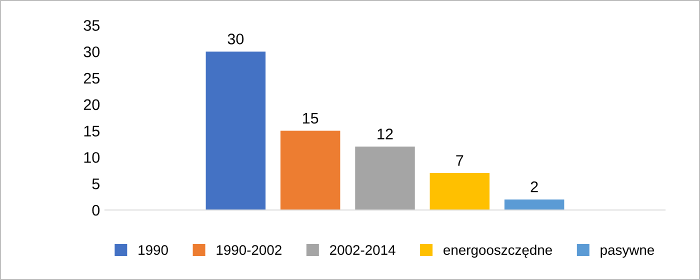  I want to click on data-label: 7, so click(460, 160).